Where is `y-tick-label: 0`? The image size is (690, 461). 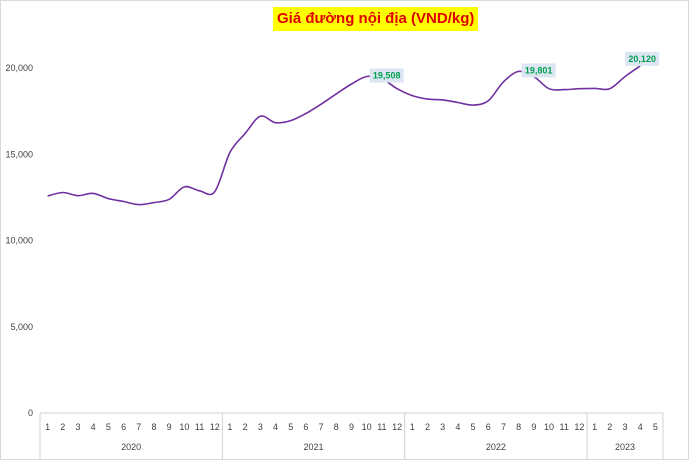 y-tick-label: 0 is located at coordinates (30, 413).